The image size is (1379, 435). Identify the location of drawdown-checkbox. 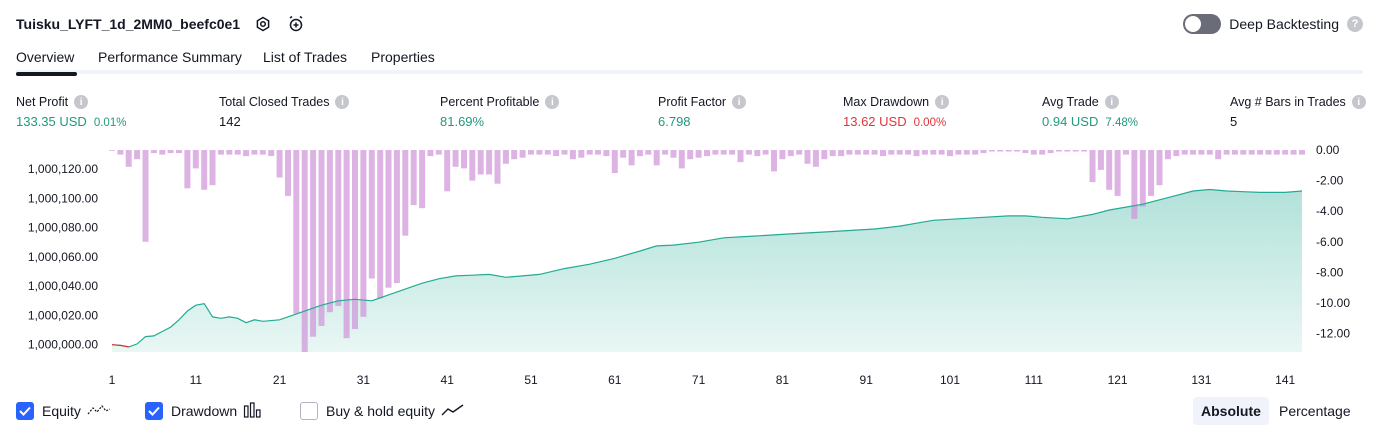
(154, 411).